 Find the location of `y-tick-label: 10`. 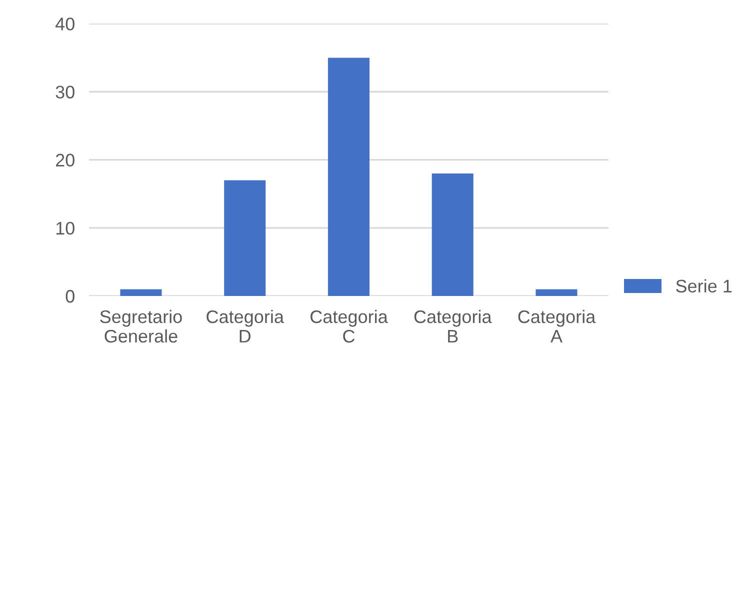

y-tick-label: 10 is located at coordinates (65, 228).